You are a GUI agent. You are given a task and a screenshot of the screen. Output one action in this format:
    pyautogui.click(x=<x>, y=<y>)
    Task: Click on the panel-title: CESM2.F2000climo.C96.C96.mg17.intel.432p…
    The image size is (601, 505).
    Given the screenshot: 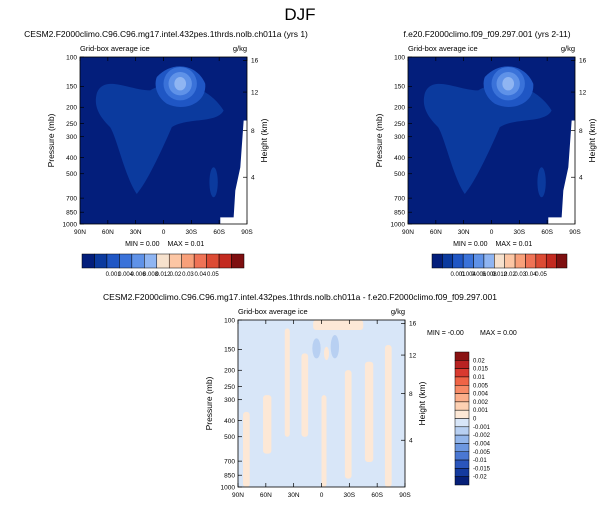 What is the action you would take?
    pyautogui.click(x=300, y=297)
    